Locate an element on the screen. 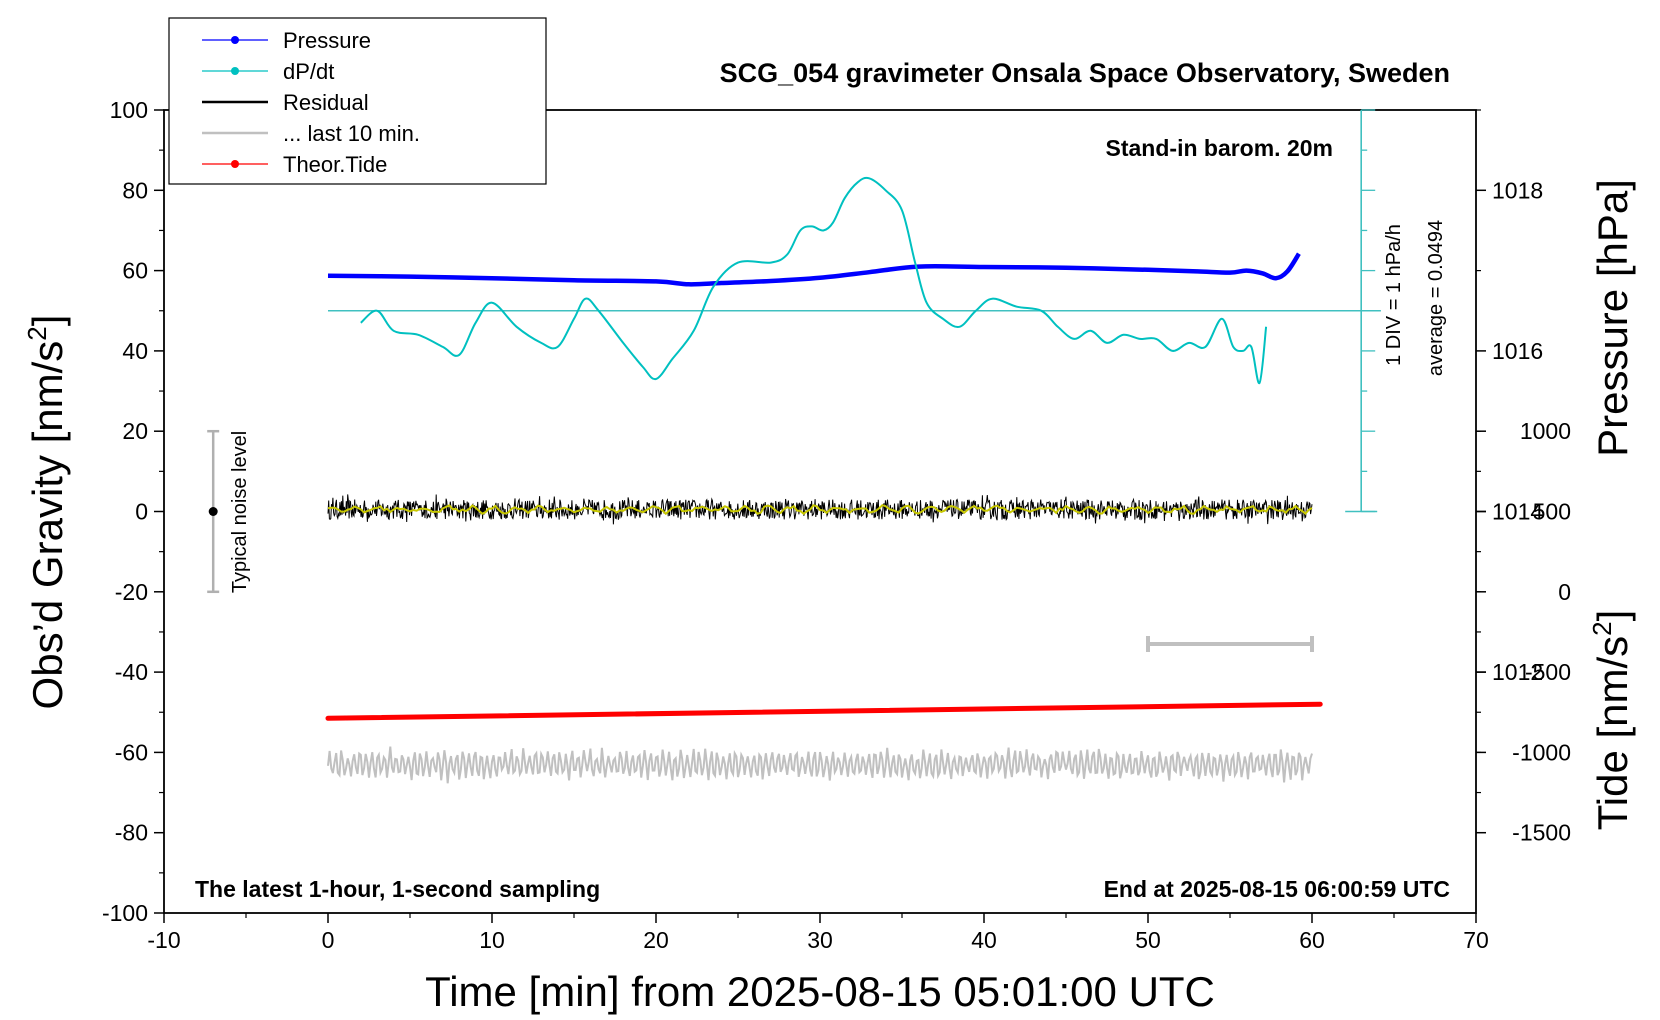 The width and height of the screenshot is (1660, 1020). x-axis-title: Time [min] from 2025-08-15 05:01:00 UTC is located at coordinates (820, 991).